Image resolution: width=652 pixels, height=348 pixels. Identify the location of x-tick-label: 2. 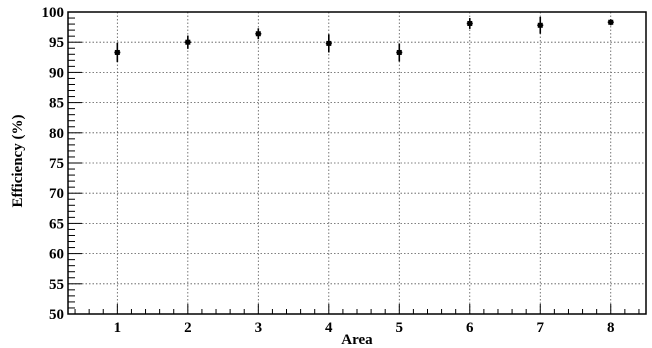
(188, 328).